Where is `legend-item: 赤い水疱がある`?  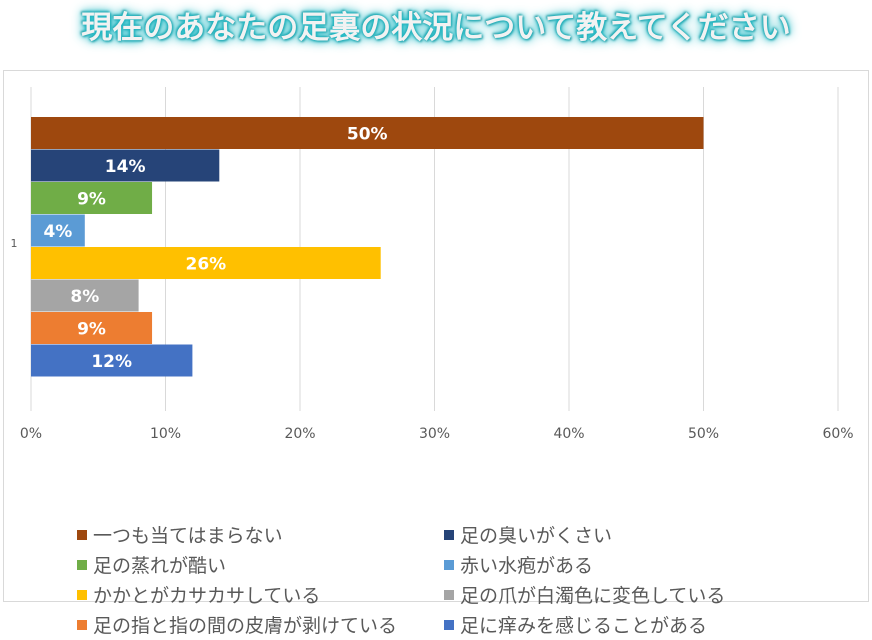 legend-item: 赤い水疱がある is located at coordinates (518, 566).